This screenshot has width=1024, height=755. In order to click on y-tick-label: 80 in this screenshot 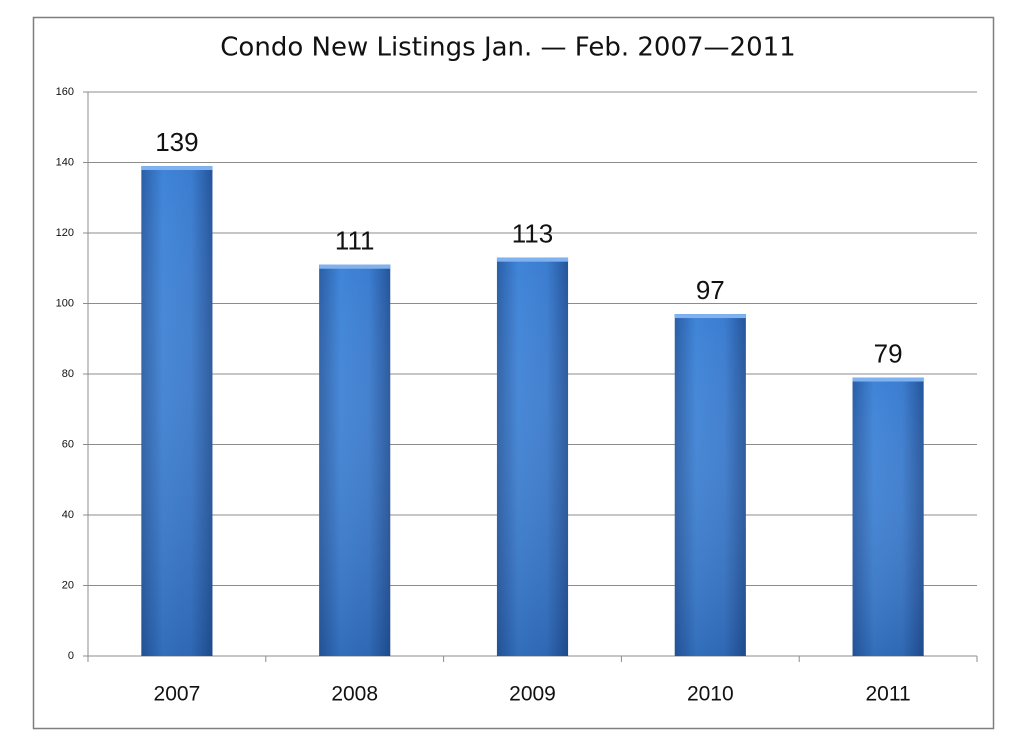, I will do `click(68, 374)`.